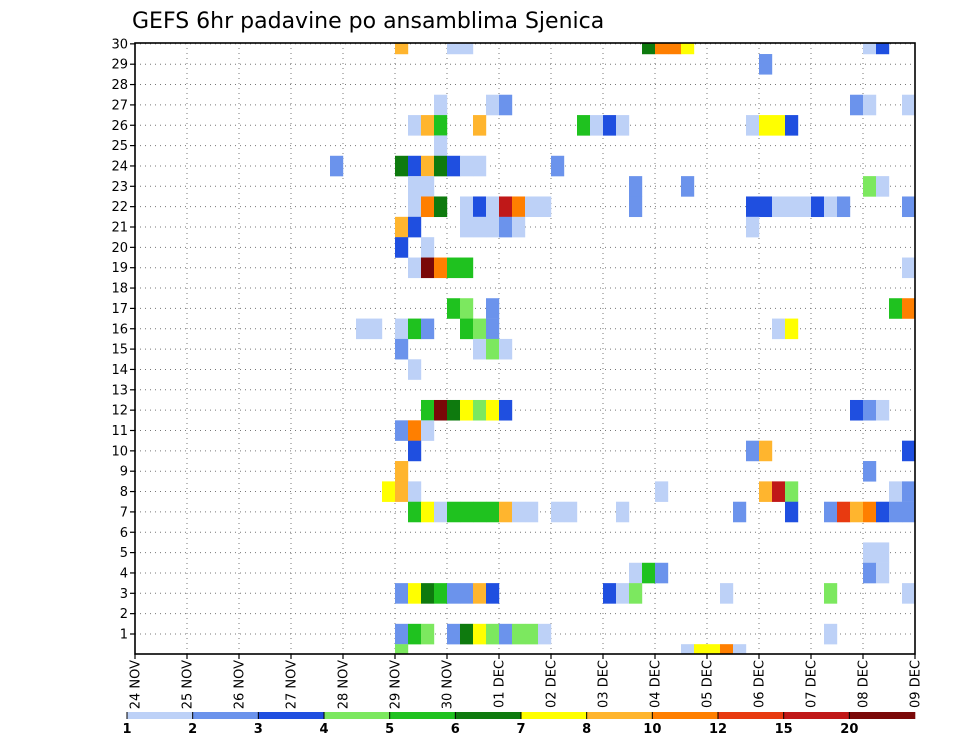  What do you see at coordinates (119, 309) in the screenshot?
I see `y-tick-label: 17` at bounding box center [119, 309].